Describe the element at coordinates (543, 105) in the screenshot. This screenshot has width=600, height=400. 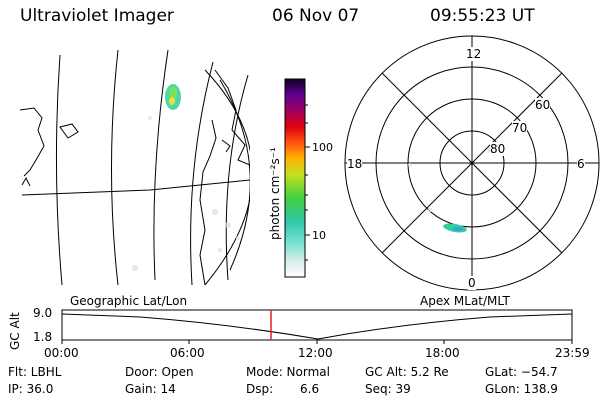
I see `lat-label-60: 60` at that location.